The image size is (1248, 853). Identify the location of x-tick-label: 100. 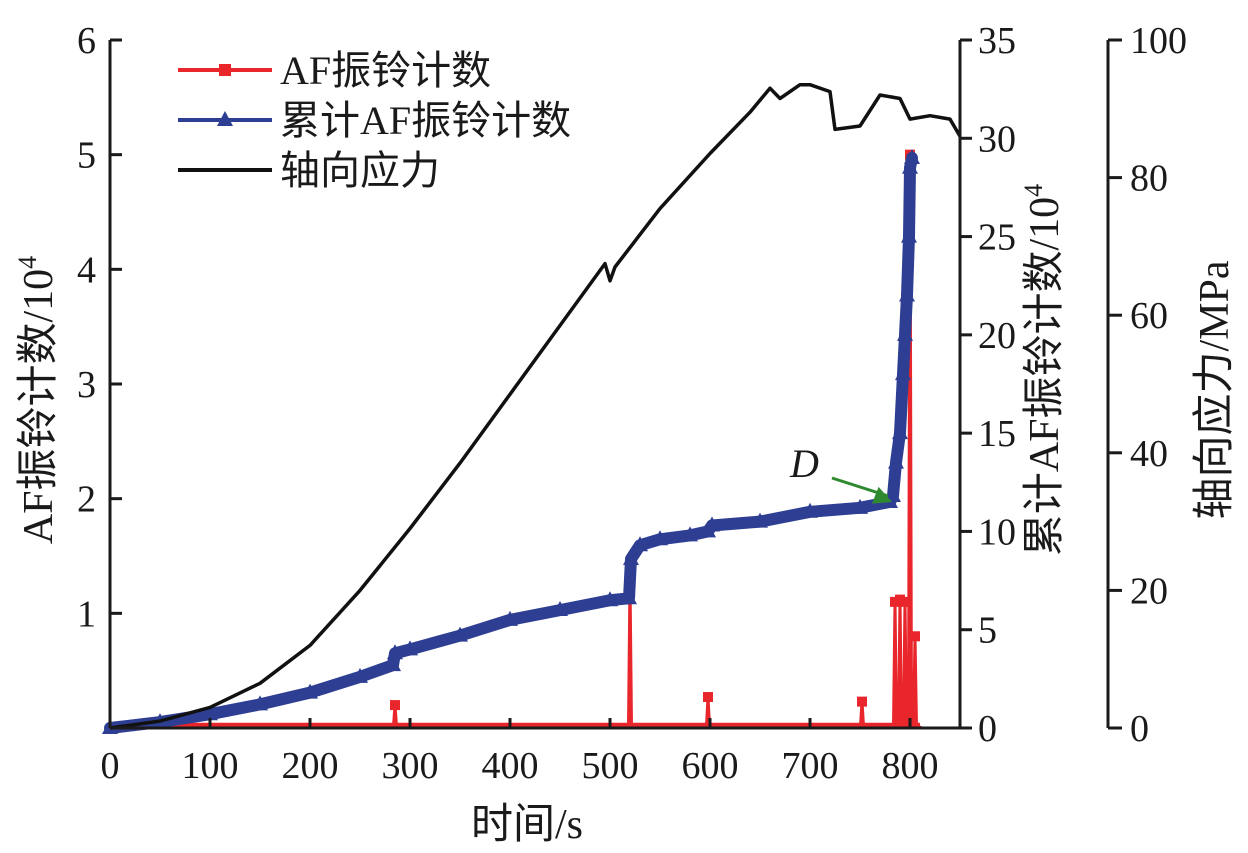
(210, 766).